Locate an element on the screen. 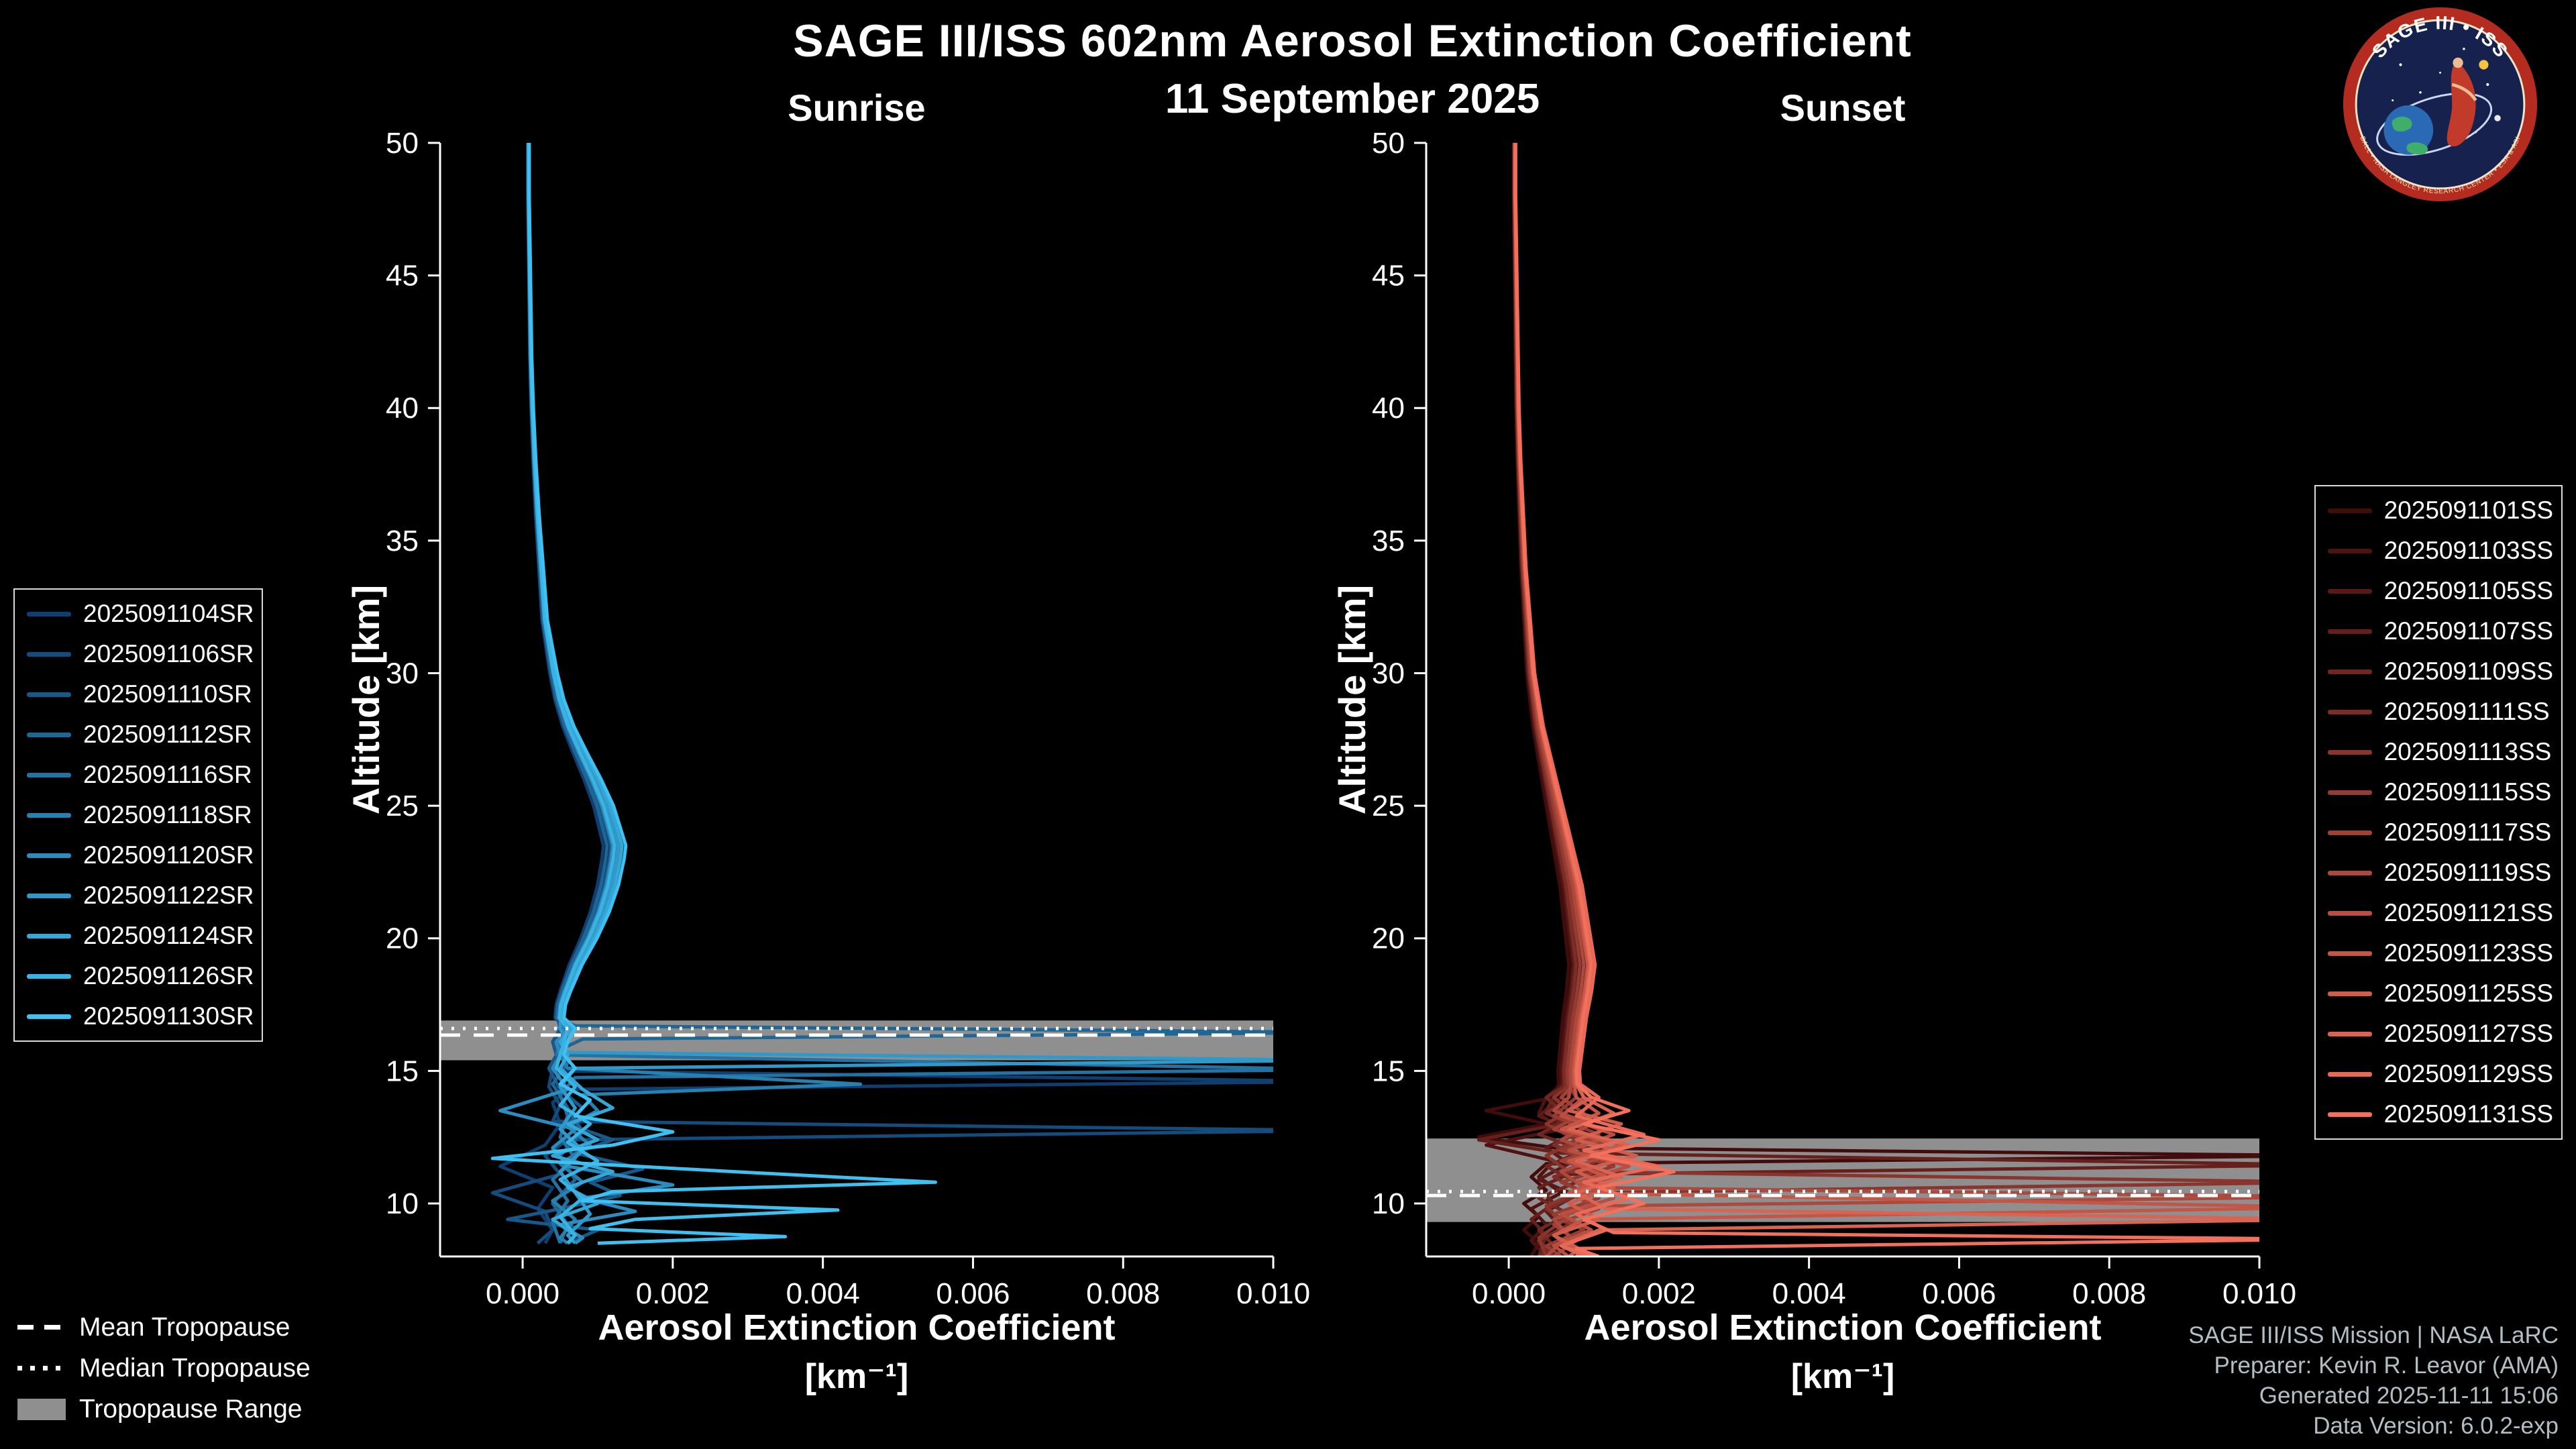 The width and height of the screenshot is (2576, 1449). footer-data-version: Data Version: 6.0.2-exp is located at coordinates (2436, 1426).